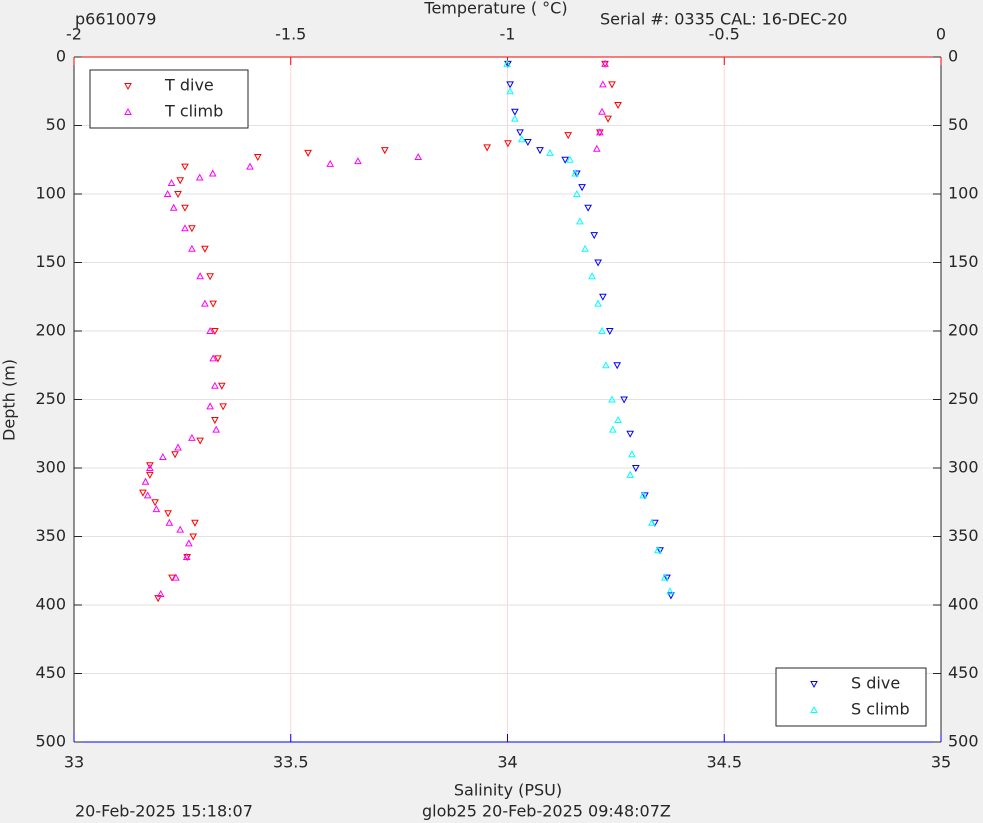 Image resolution: width=983 pixels, height=823 pixels. I want to click on y2-tick-label: 100, so click(963, 193).